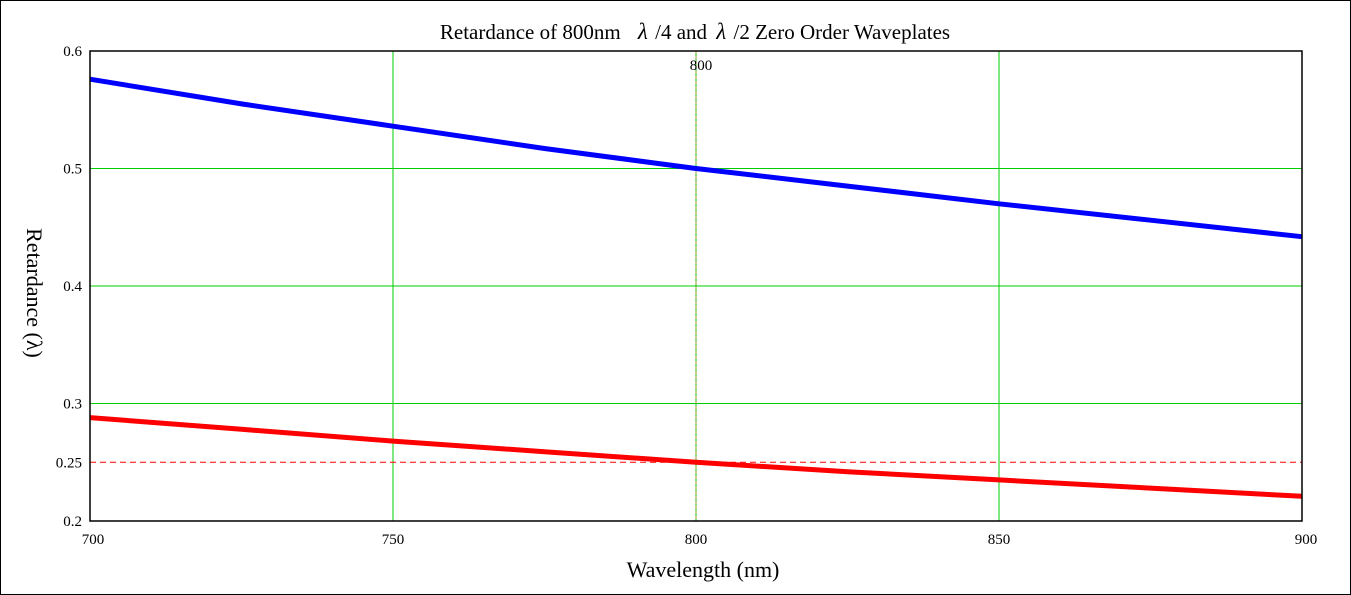 The width and height of the screenshot is (1351, 595). I want to click on title-prefix: Retardance of 800nm, so click(530, 32).